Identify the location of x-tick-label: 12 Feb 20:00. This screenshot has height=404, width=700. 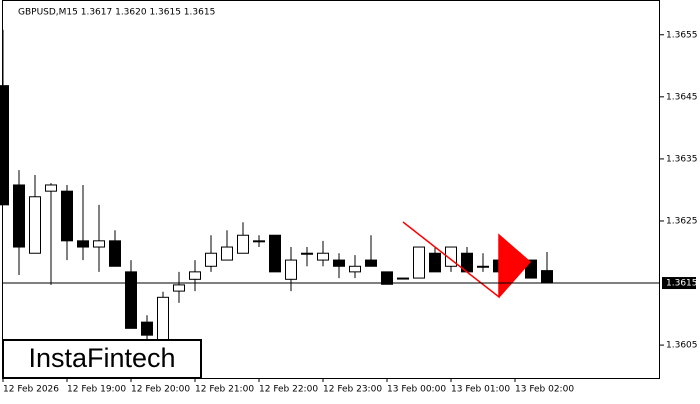
(160, 390).